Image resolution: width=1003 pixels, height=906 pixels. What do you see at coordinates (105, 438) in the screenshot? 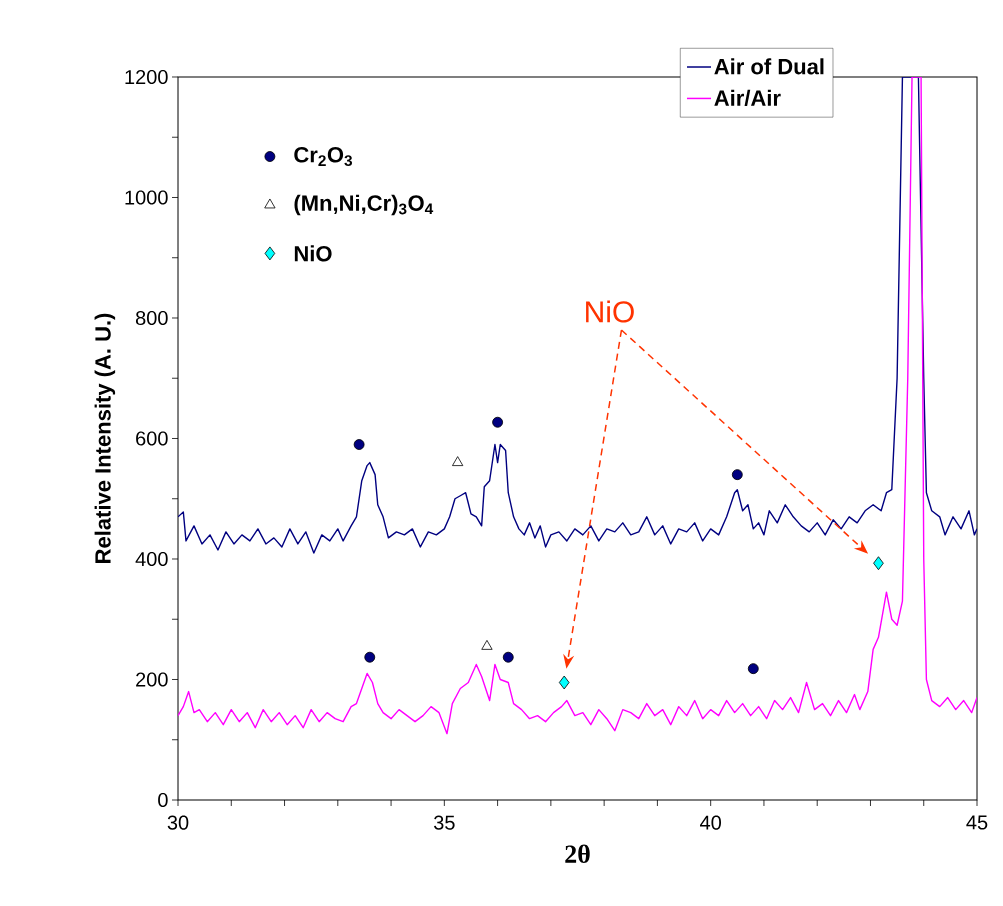
I see `y-axis-title: Relative Intensity (A. U.)` at bounding box center [105, 438].